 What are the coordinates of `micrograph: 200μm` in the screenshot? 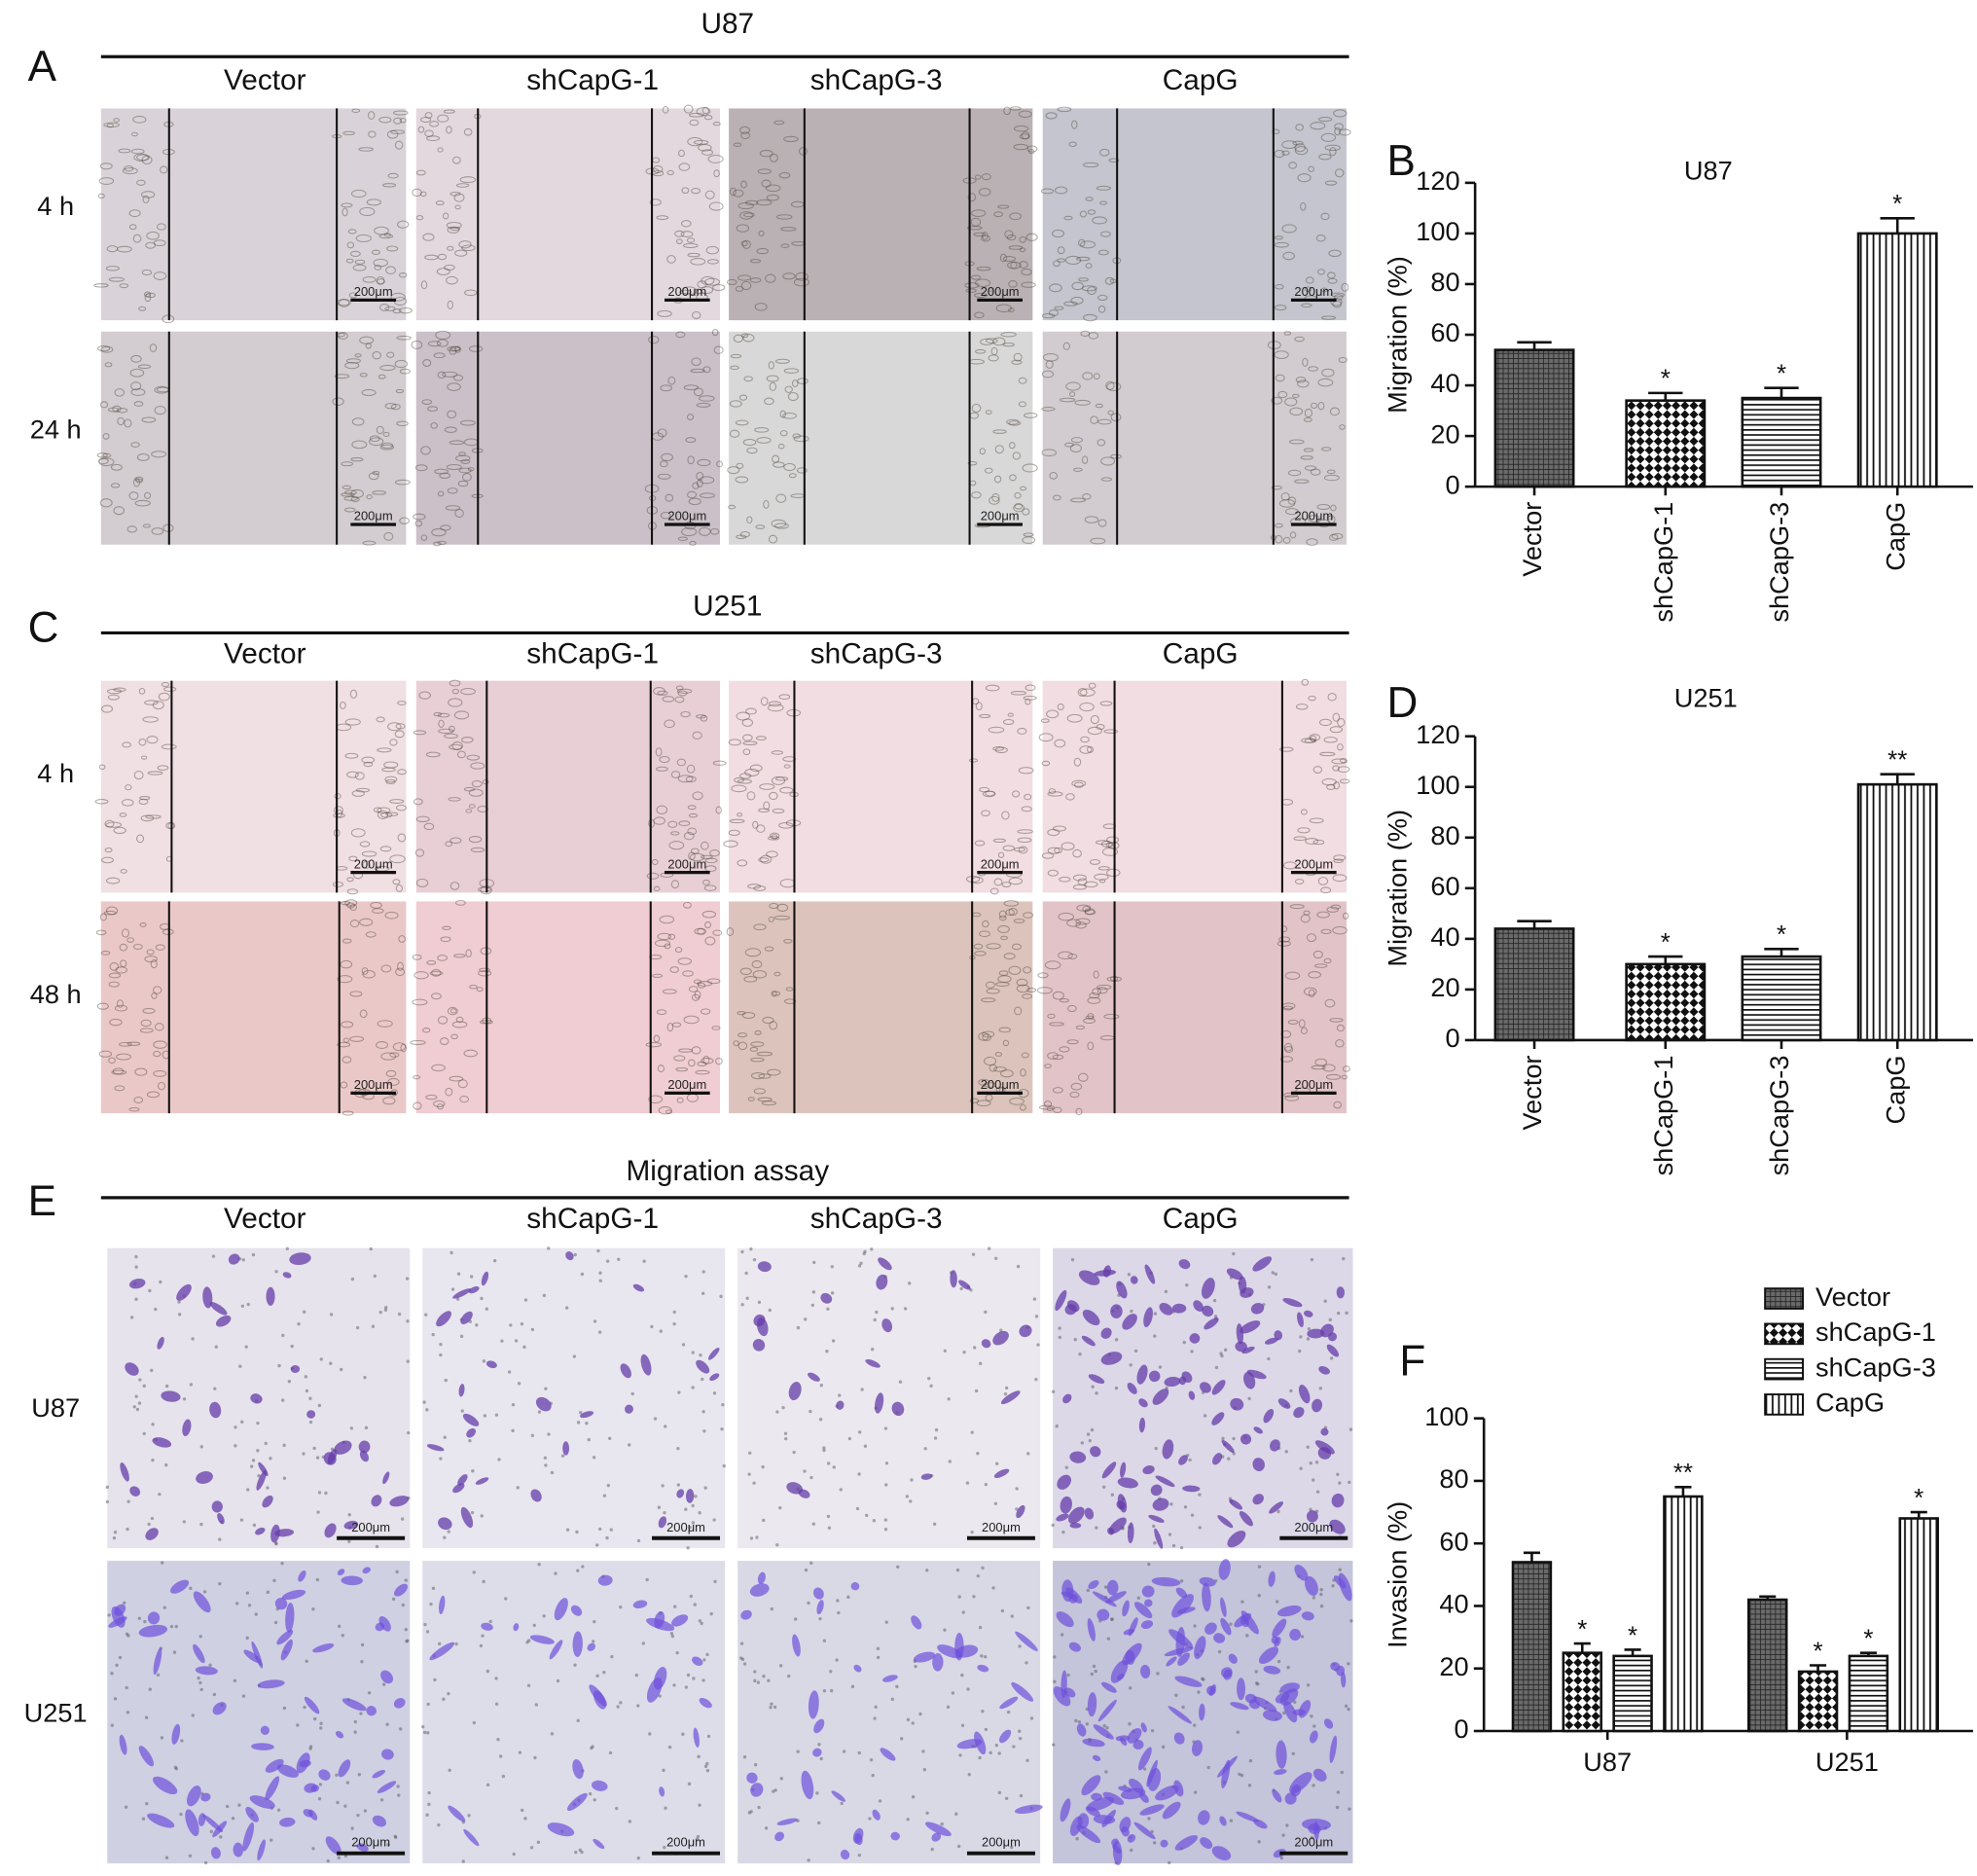 It's located at (250, 787).